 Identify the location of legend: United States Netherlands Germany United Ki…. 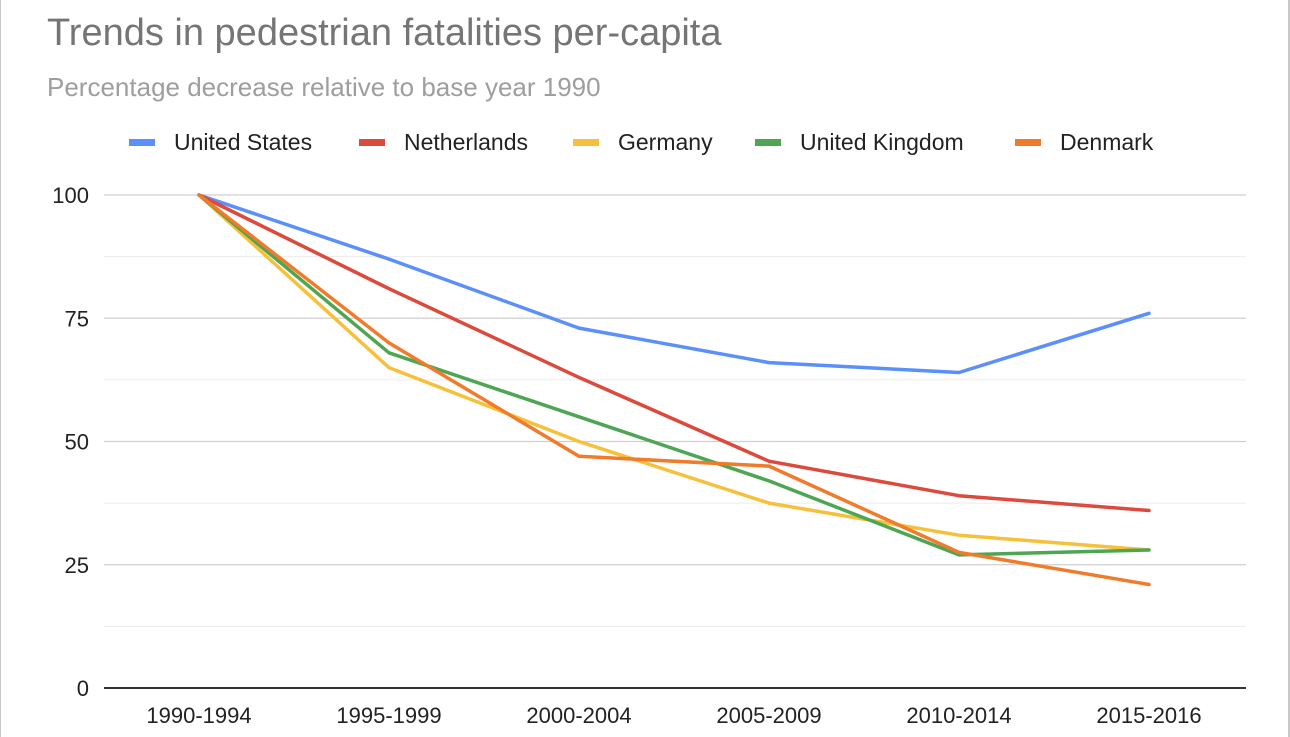
(641, 142).